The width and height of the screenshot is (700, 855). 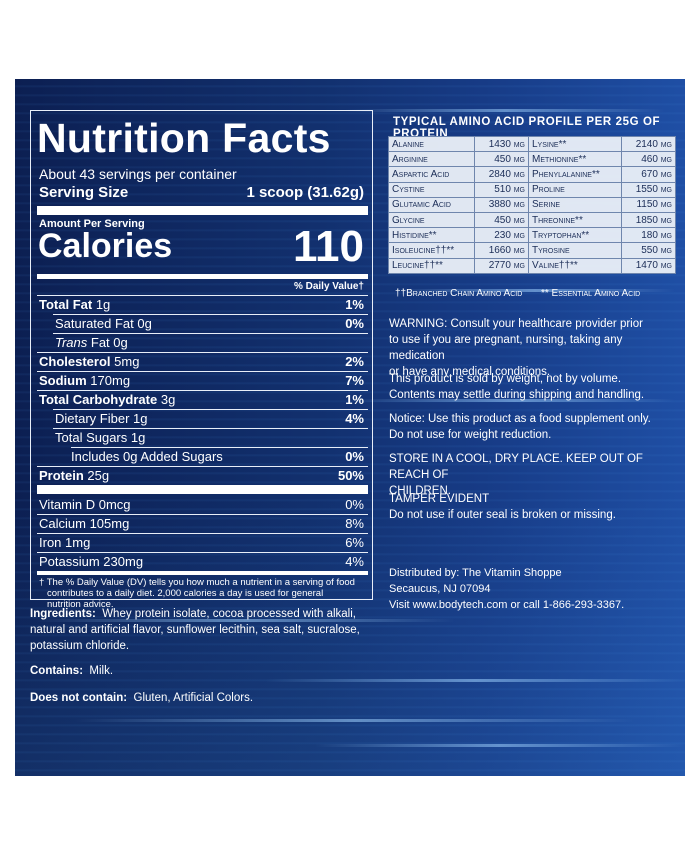 What do you see at coordinates (354, 361) in the screenshot?
I see `cholesterol-dv: 2%` at bounding box center [354, 361].